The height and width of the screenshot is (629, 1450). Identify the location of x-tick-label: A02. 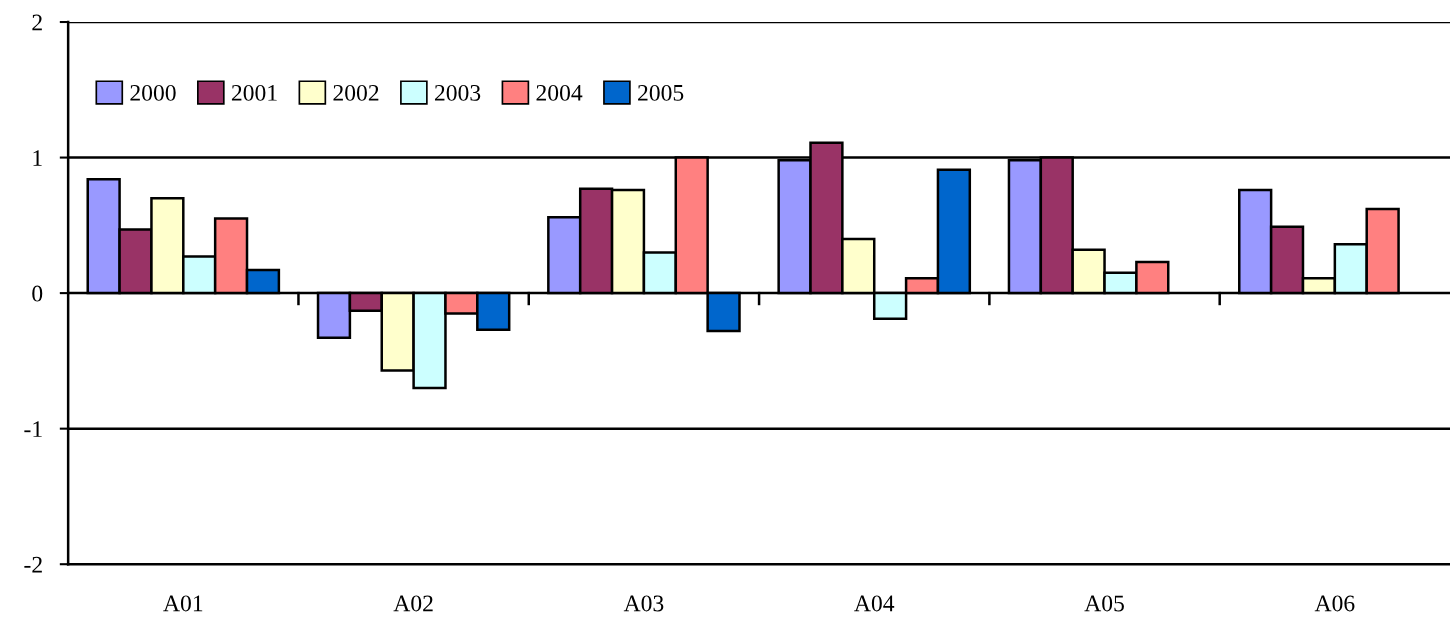
(413, 603).